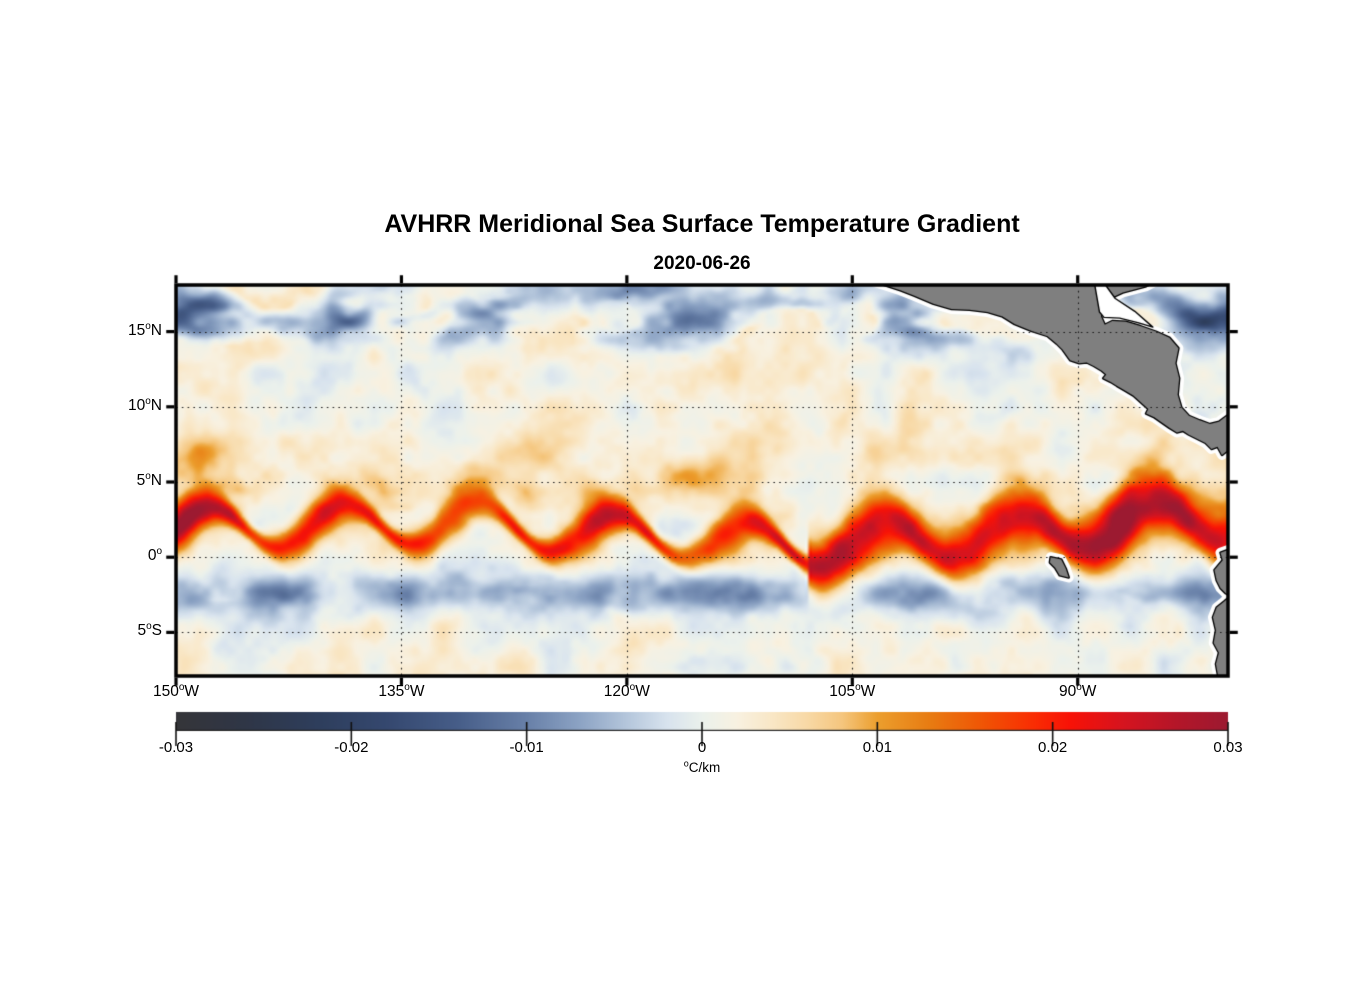  Describe the element at coordinates (1053, 747) in the screenshot. I see `colorbar-tick-label: 0.02` at that location.